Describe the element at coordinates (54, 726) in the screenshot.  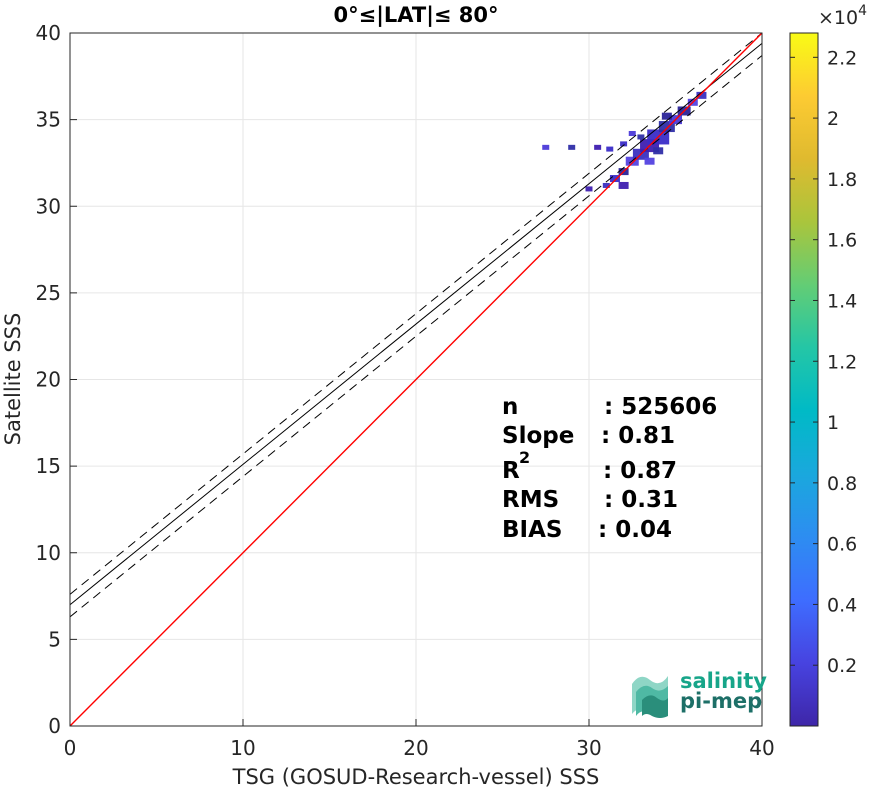
I see `y-tick-label: 0` at that location.